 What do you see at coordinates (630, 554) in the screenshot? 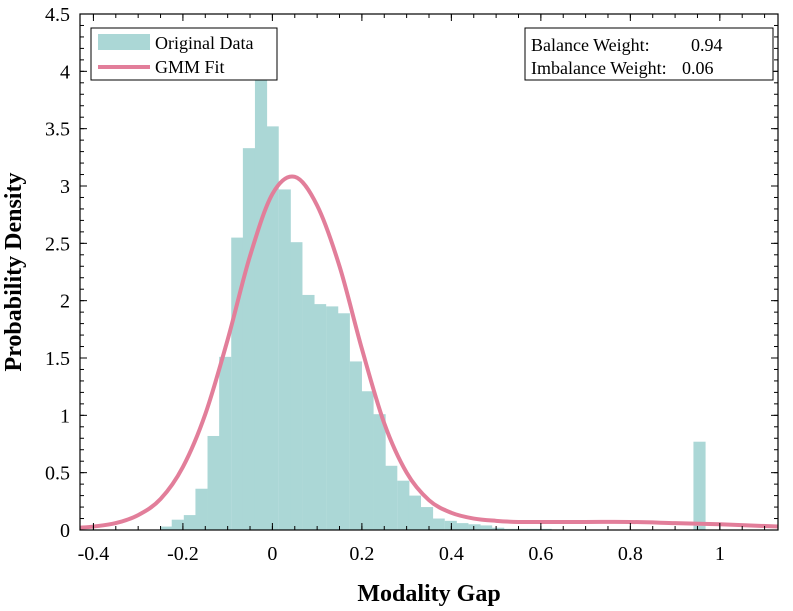
I see `x-tick-label: 0.8` at bounding box center [630, 554].